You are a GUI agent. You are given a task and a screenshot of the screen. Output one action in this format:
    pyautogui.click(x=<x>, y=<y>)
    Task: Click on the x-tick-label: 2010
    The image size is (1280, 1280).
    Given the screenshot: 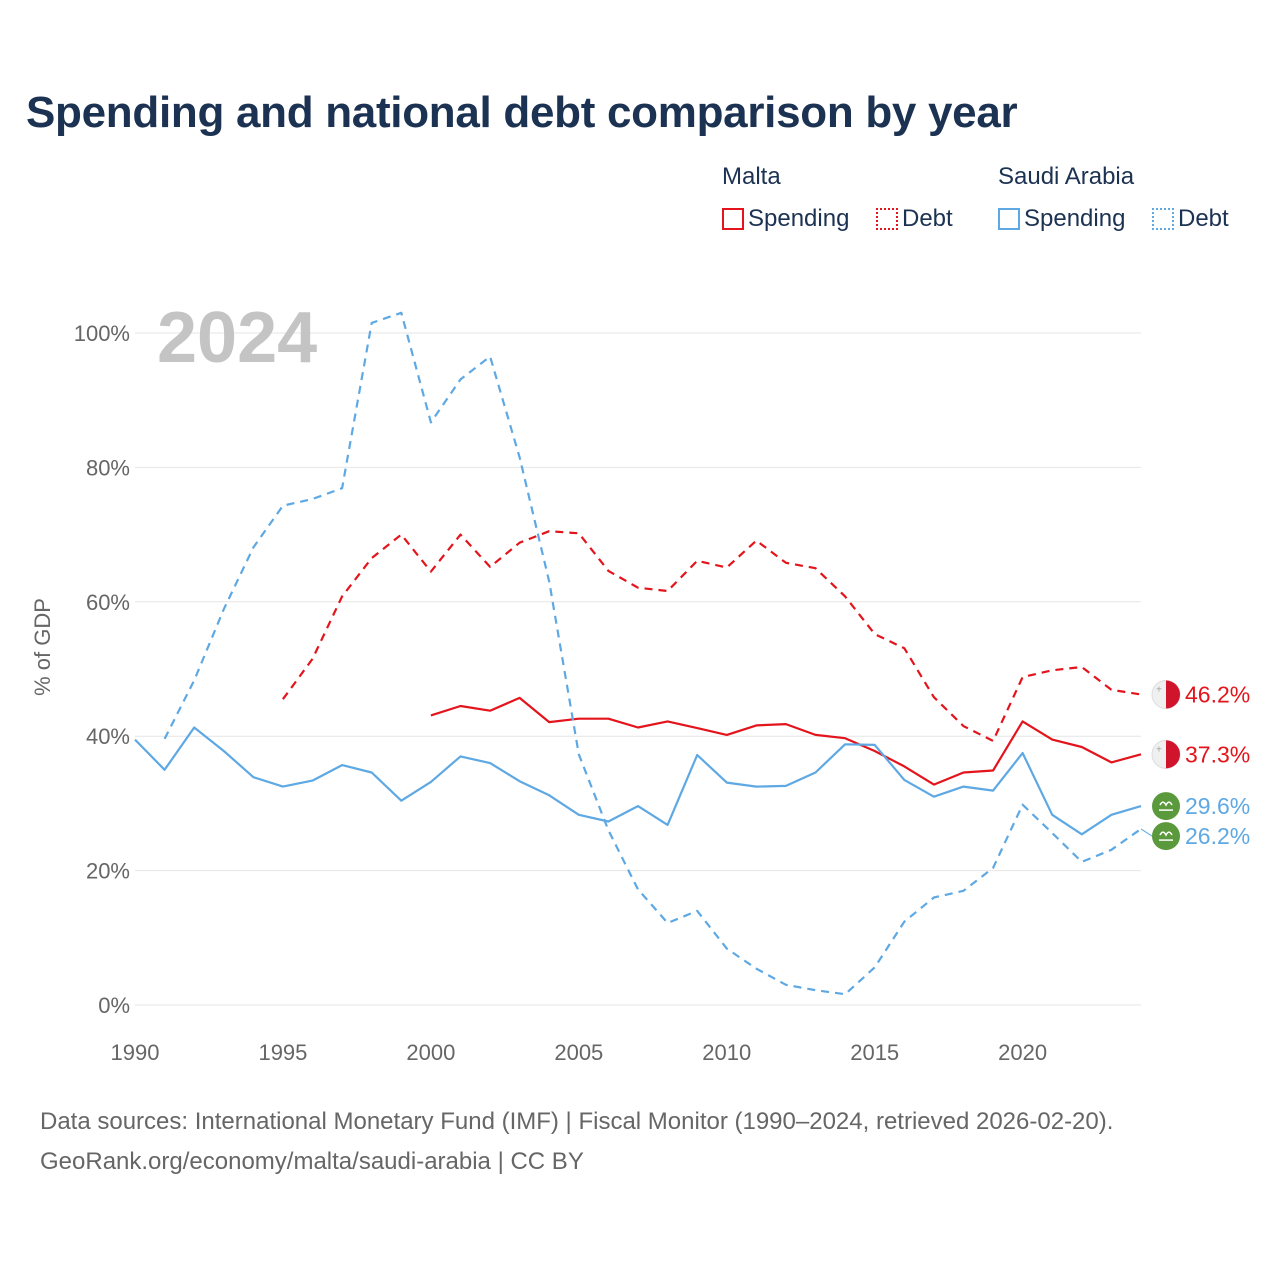 What is the action you would take?
    pyautogui.click(x=726, y=1052)
    